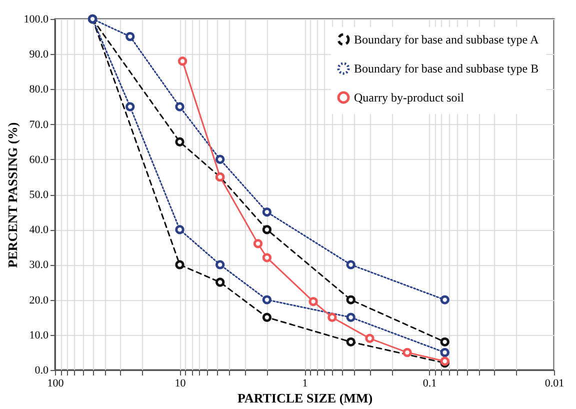 Image resolution: width=576 pixels, height=409 pixels. I want to click on y-tick-label: 100.0, so click(36, 20).